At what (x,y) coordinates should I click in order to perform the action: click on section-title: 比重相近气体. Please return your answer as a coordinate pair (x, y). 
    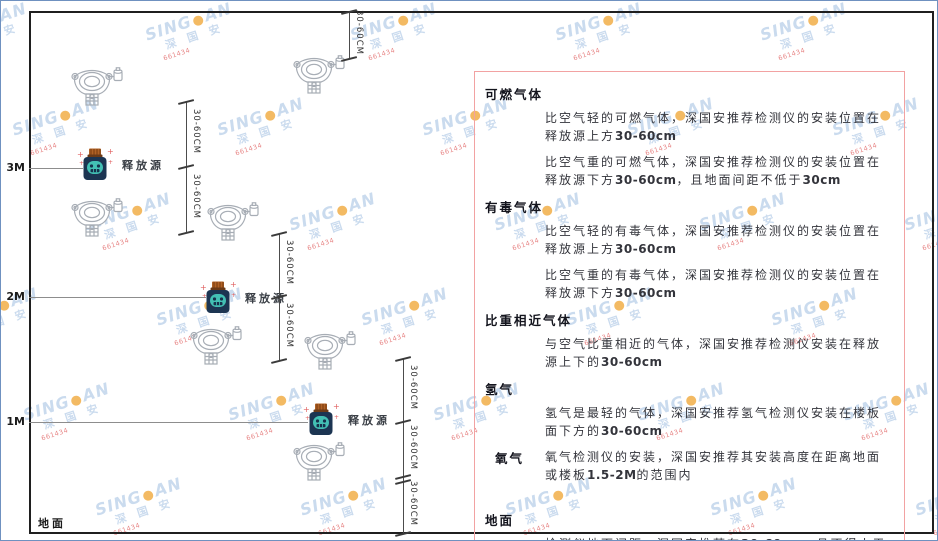
    Looking at the image, I should click on (529, 320).